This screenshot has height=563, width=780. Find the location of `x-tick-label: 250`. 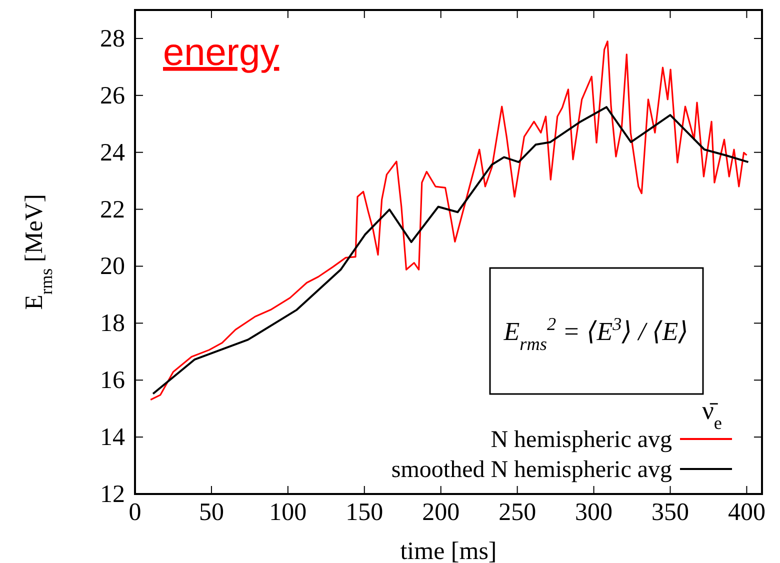

x-tick-label: 250 is located at coordinates (517, 512).